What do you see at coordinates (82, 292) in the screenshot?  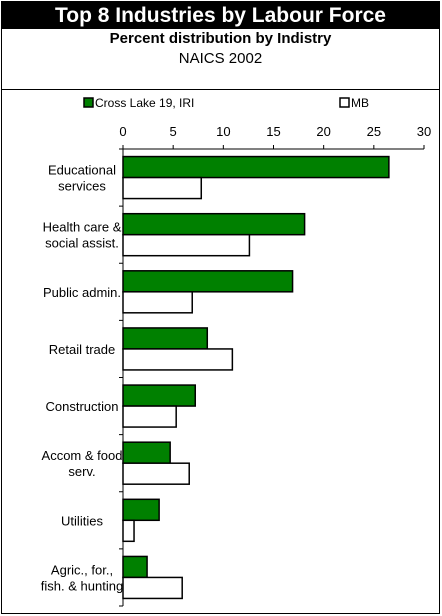 I see `category-label: Public admin.` at bounding box center [82, 292].